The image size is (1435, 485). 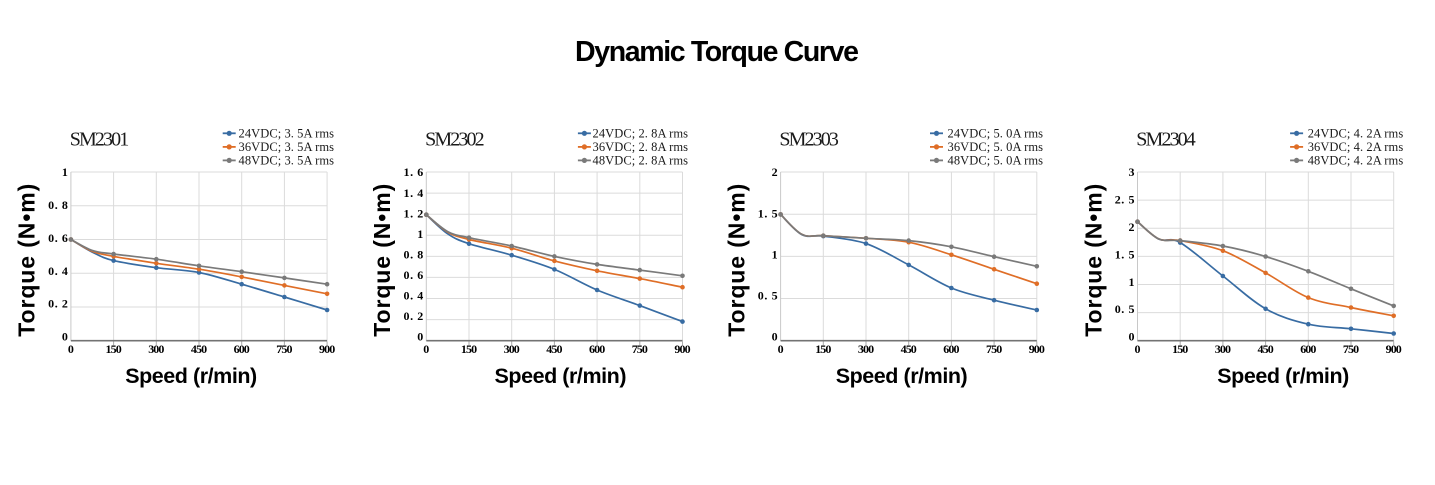 I want to click on svg-text: 36VDC; 3. 5A rms, so click(x=287, y=147).